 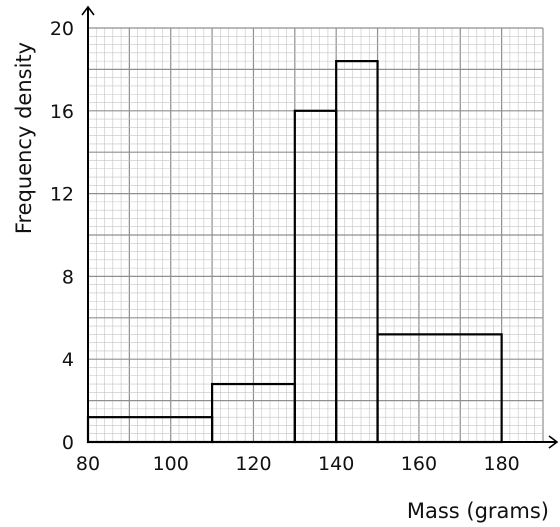 What do you see at coordinates (88, 464) in the screenshot?
I see `x-tick-label: 80` at bounding box center [88, 464].